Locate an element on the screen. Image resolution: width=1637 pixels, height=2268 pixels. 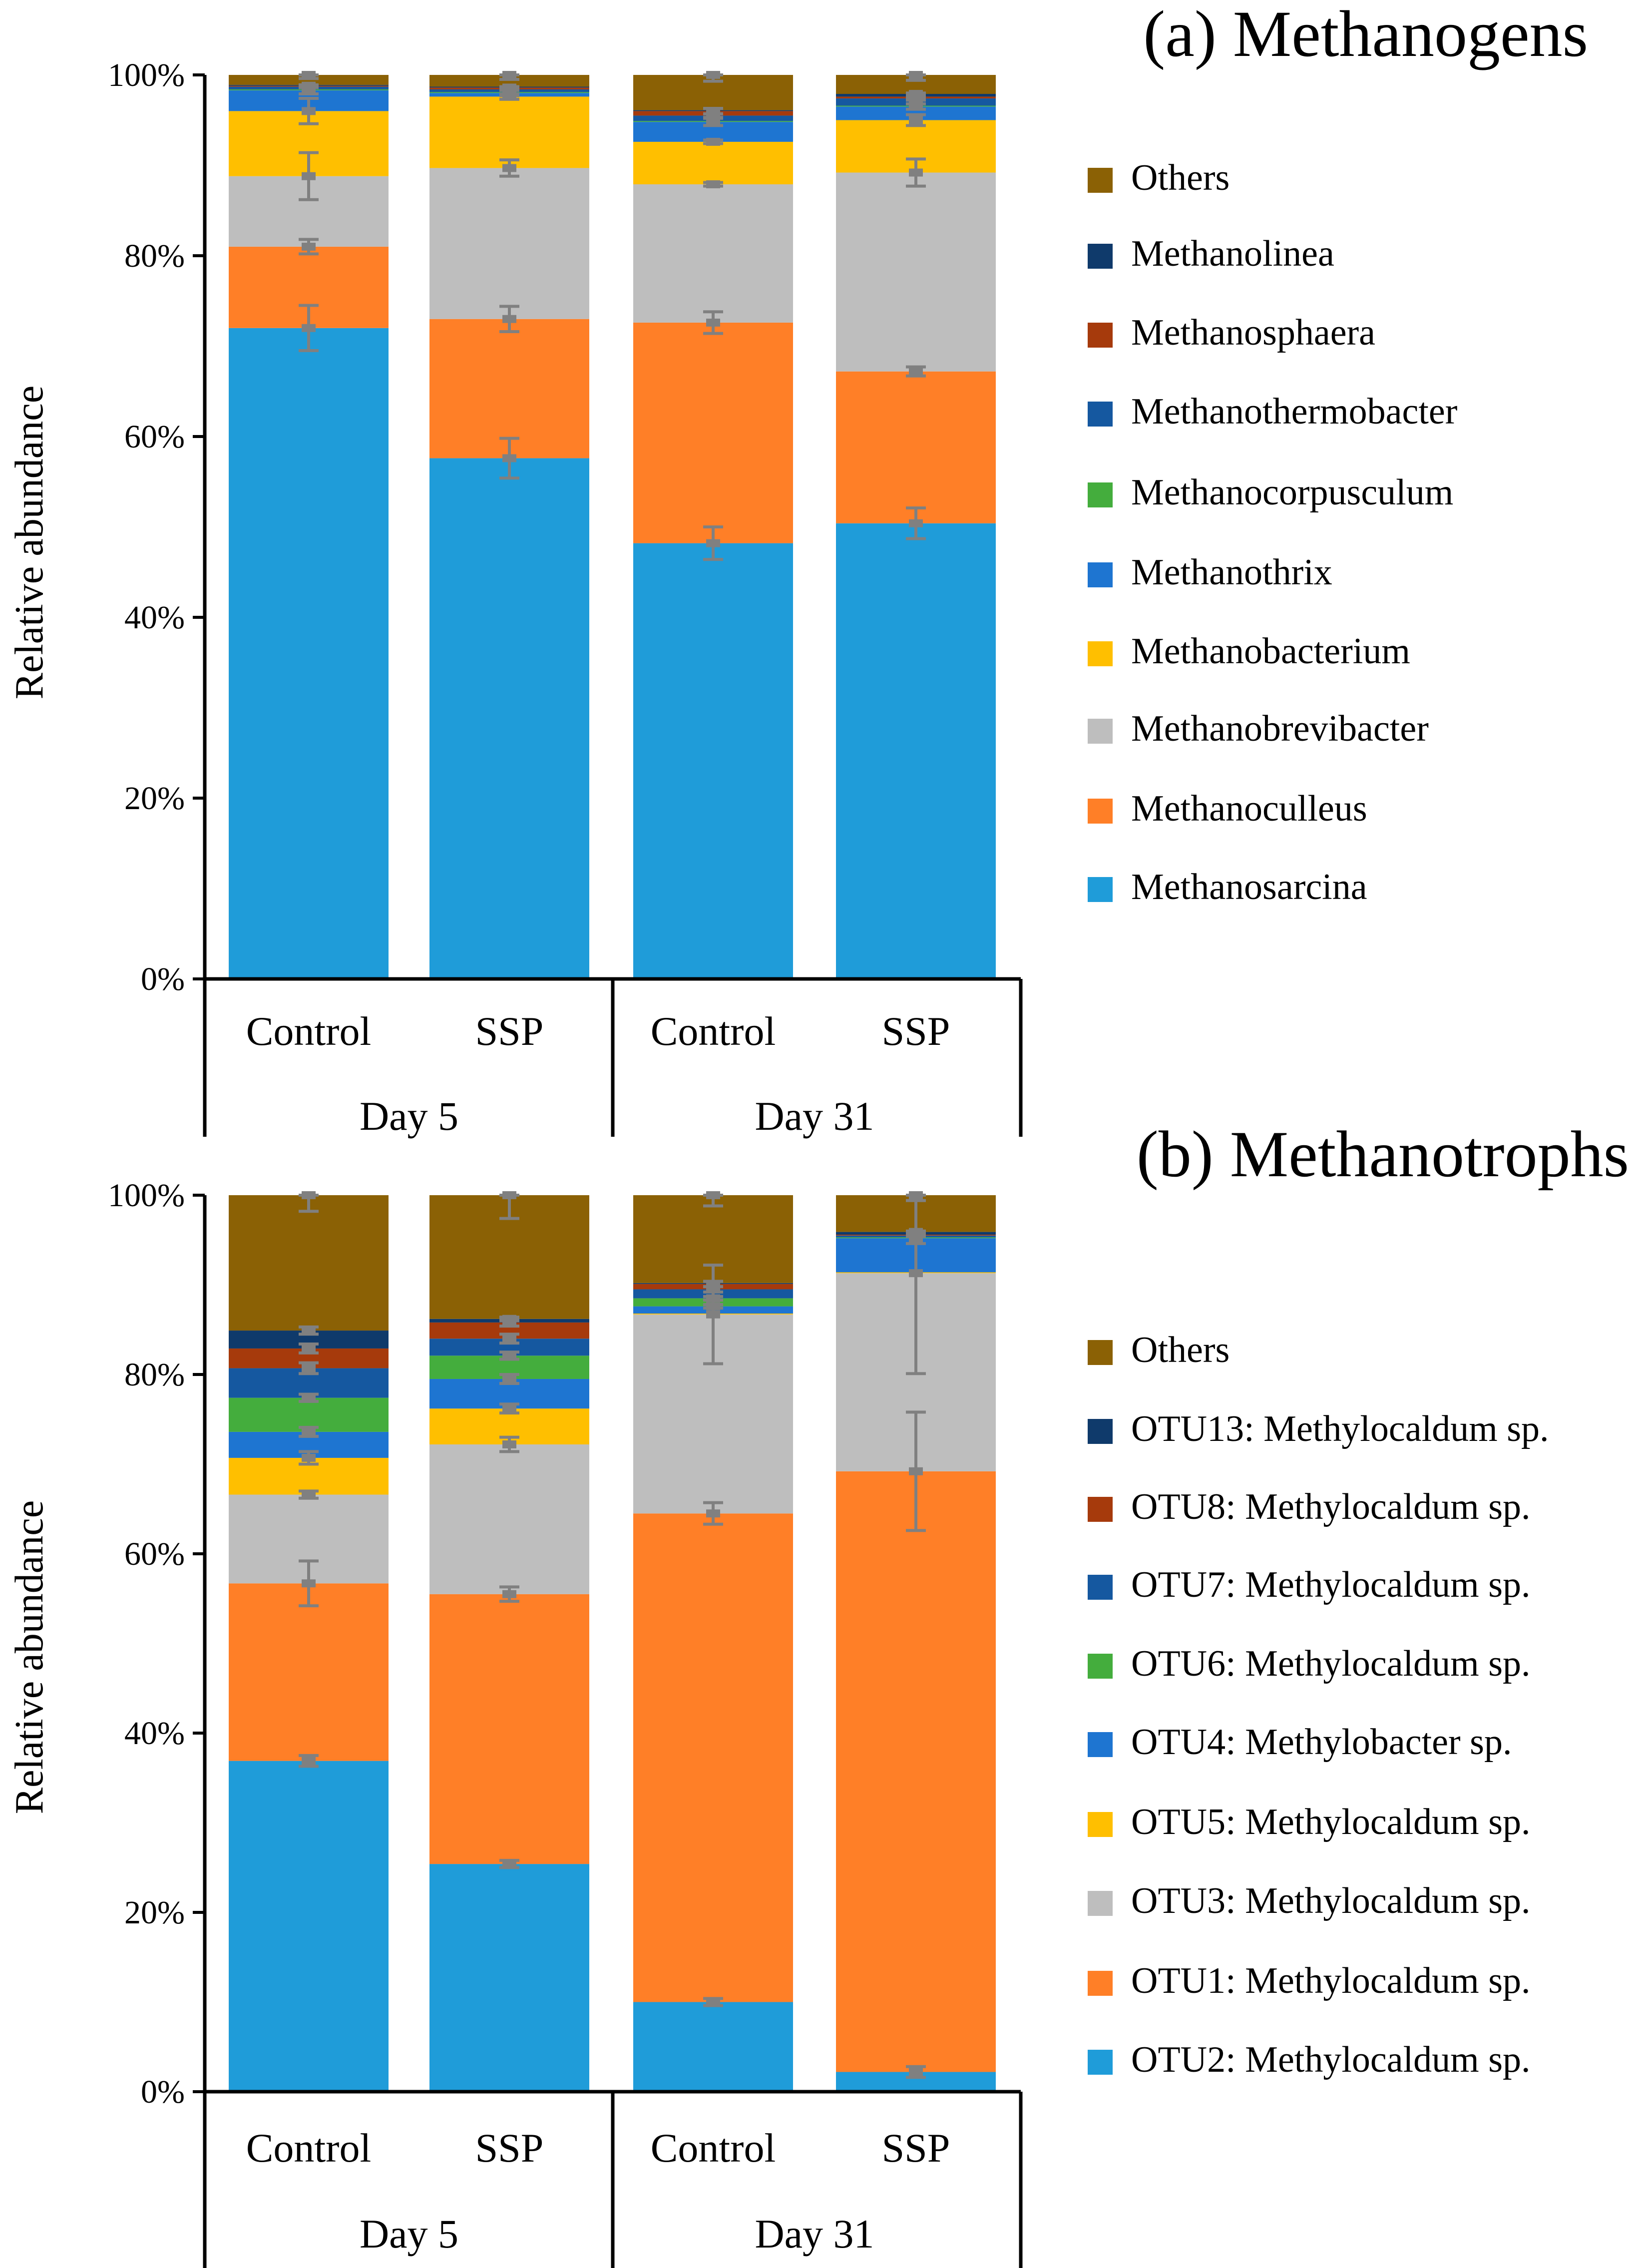
y-tick-label: 100% is located at coordinates (146, 75).